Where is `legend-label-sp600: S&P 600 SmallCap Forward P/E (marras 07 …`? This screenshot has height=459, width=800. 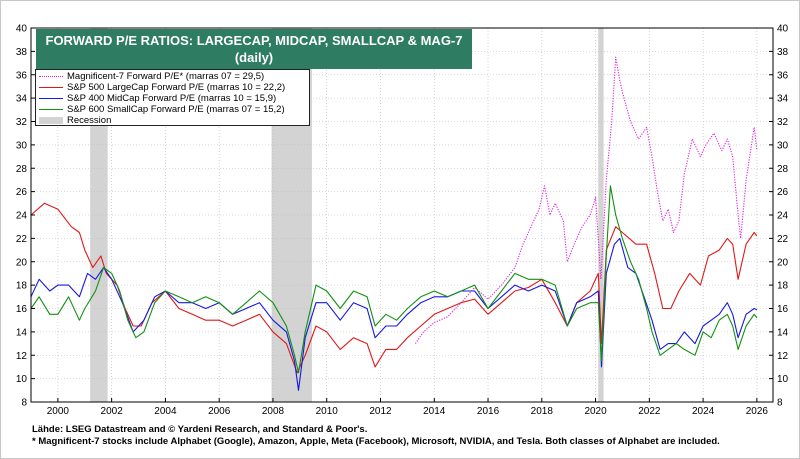 legend-label-sp600: S&P 600 SmallCap Forward P/E (marras 07 … is located at coordinates (176, 109).